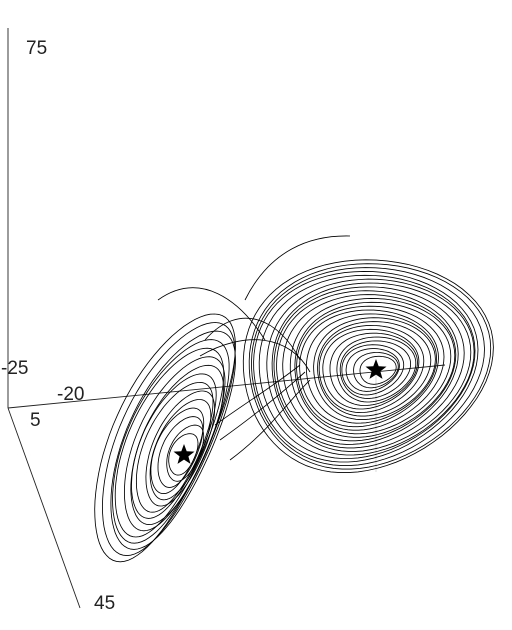  I want to click on y-tick-start: 5, so click(35, 420).